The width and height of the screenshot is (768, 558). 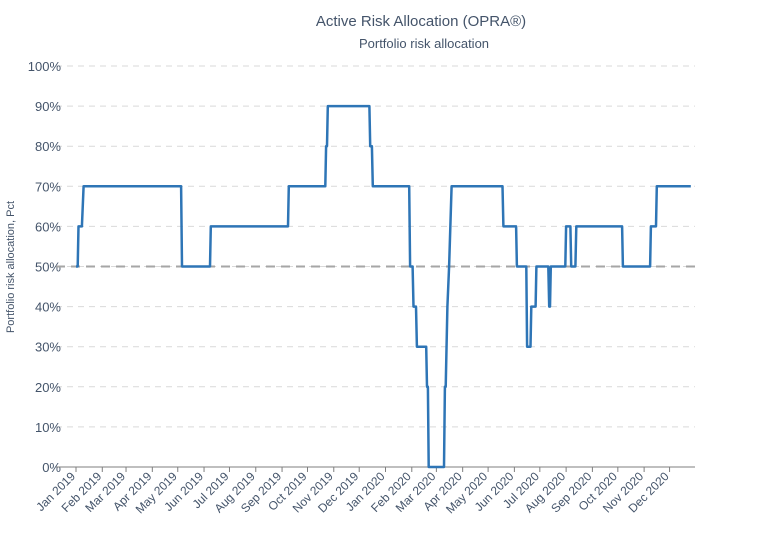 I want to click on y-tick-label: 100%, so click(x=45, y=66).